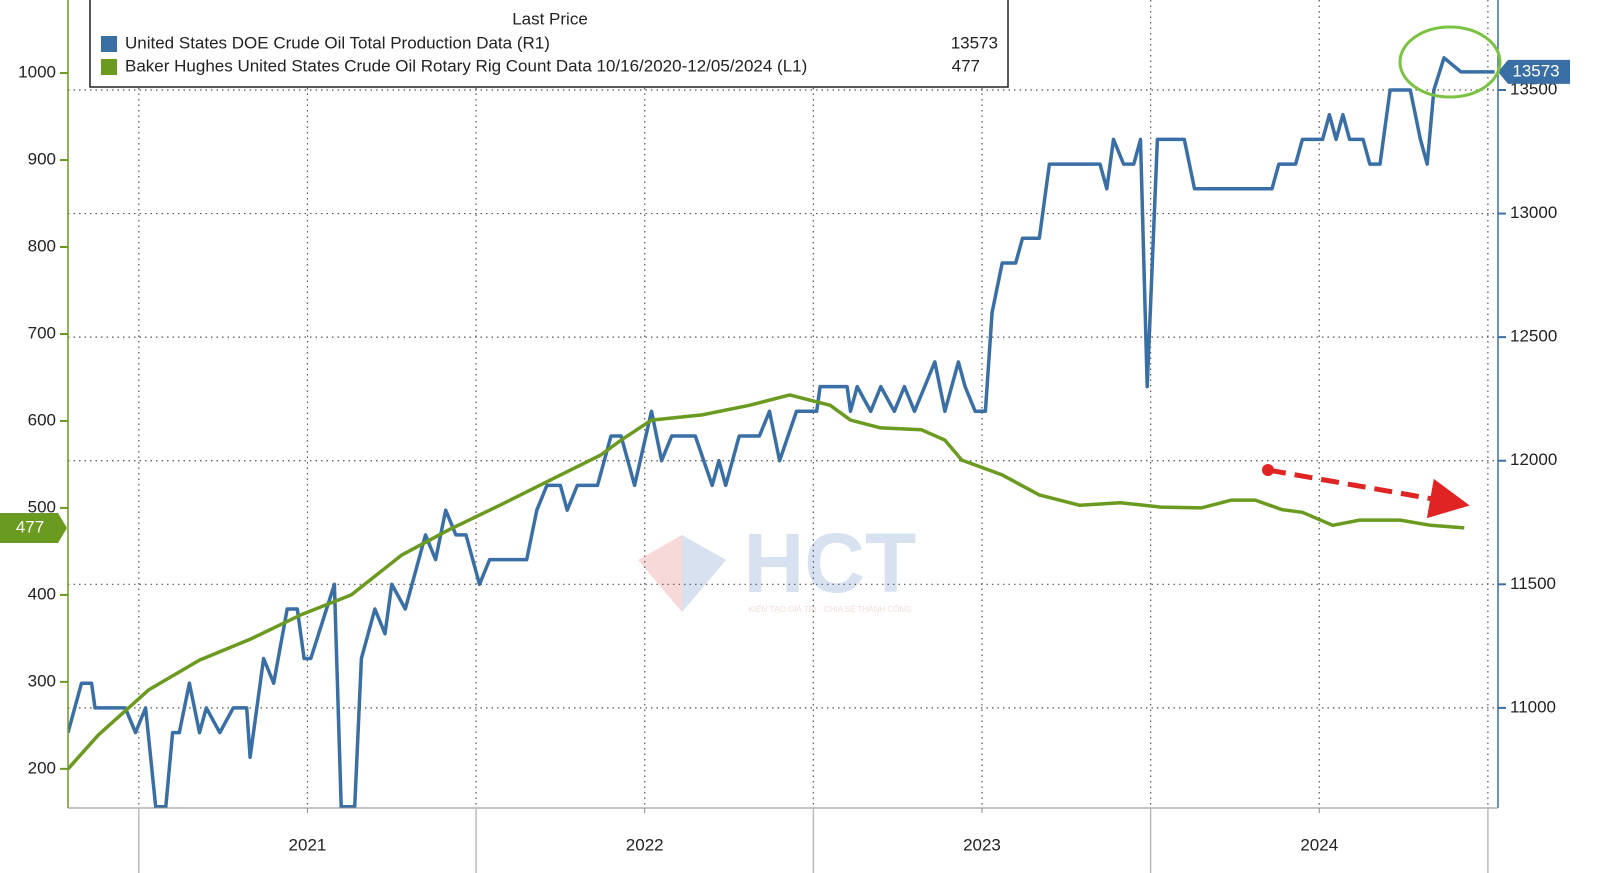  I want to click on y-tick-label: 800, so click(42, 245).